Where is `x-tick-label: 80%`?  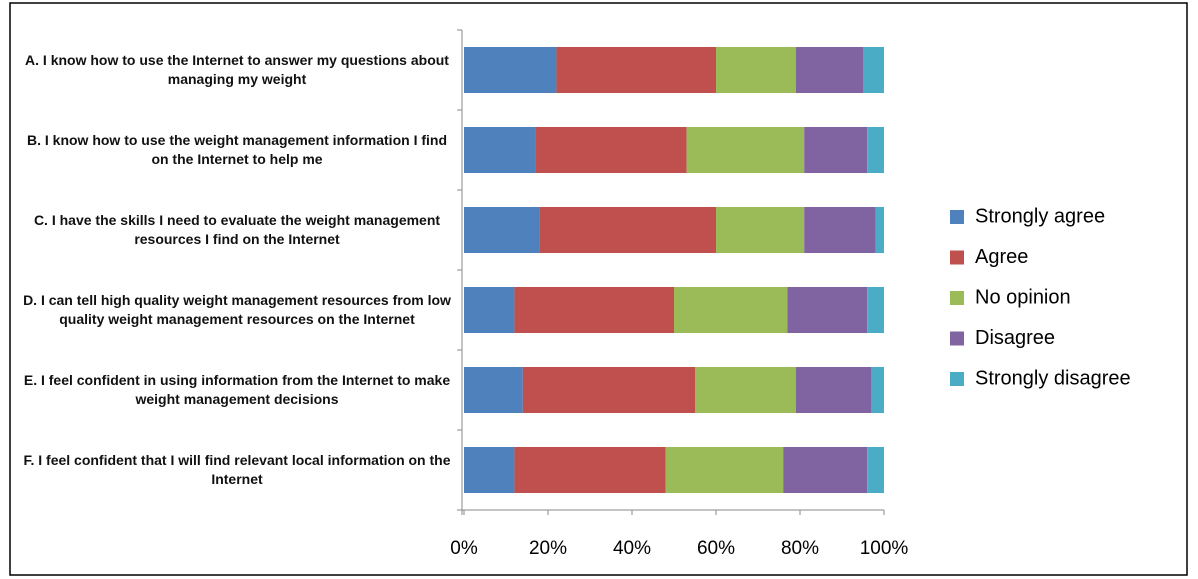 x-tick-label: 80% is located at coordinates (800, 548).